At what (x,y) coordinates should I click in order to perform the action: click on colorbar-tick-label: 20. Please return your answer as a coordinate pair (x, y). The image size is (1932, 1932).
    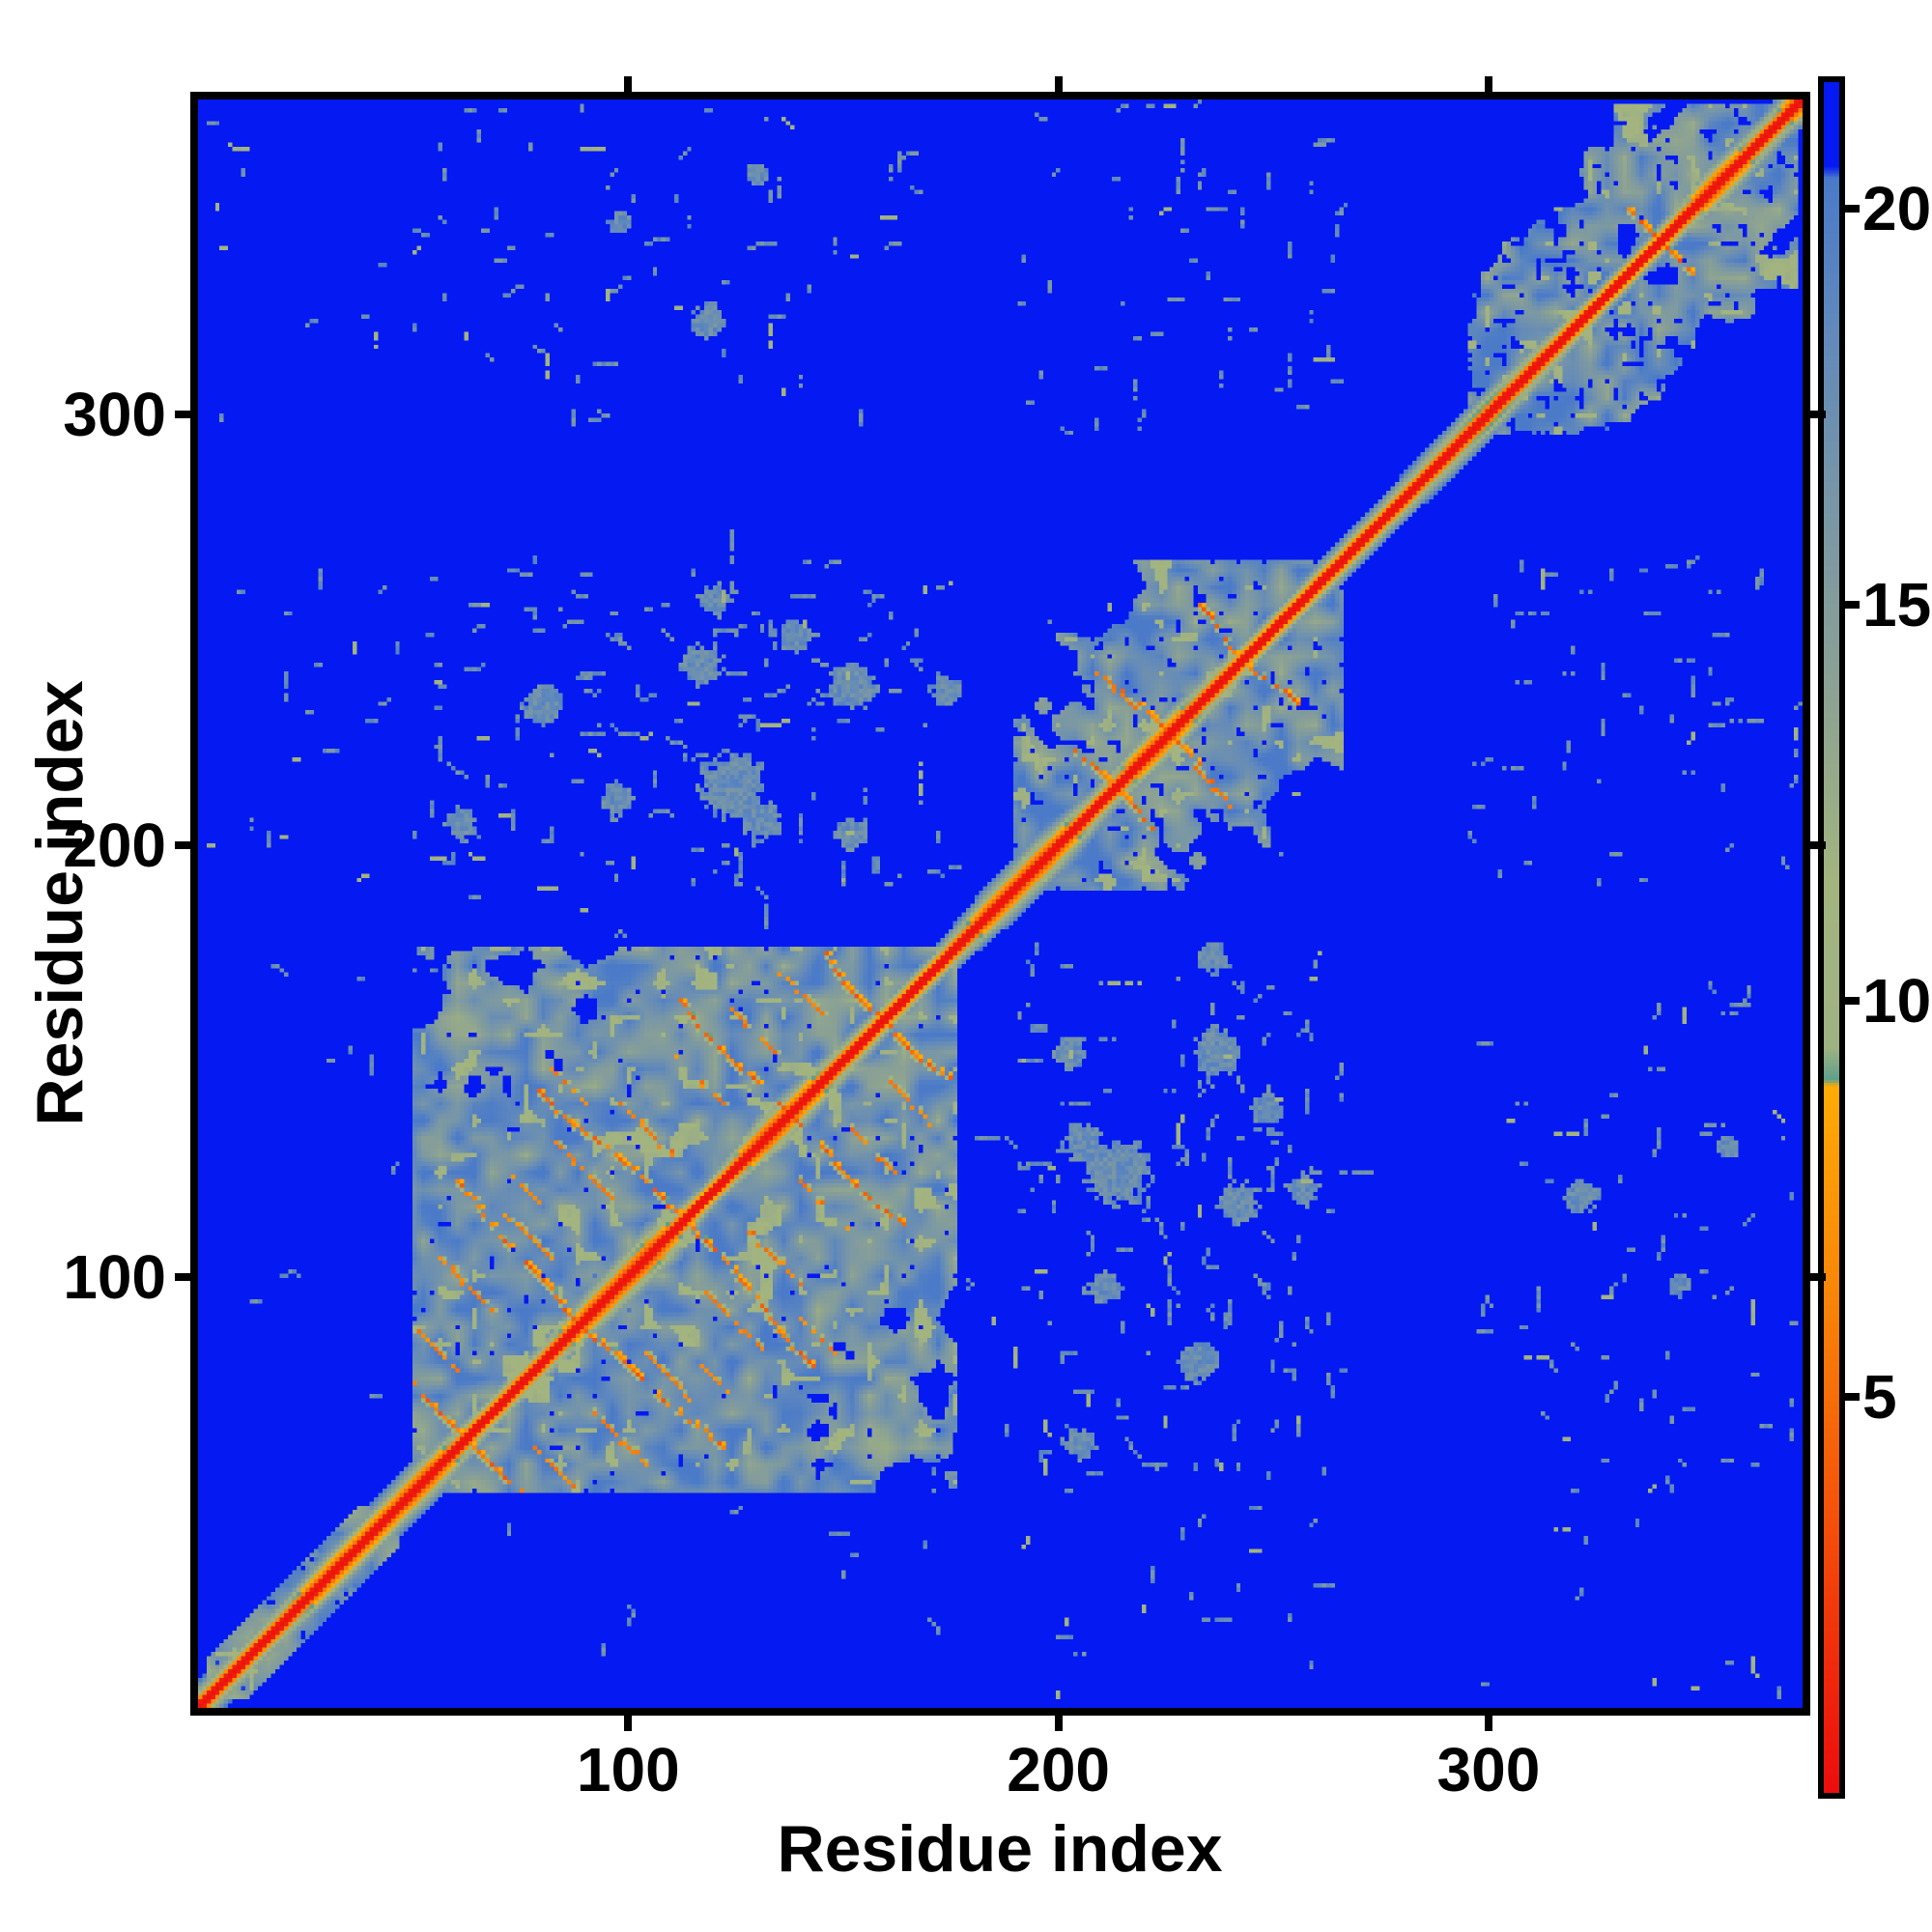
    Looking at the image, I should click on (1897, 209).